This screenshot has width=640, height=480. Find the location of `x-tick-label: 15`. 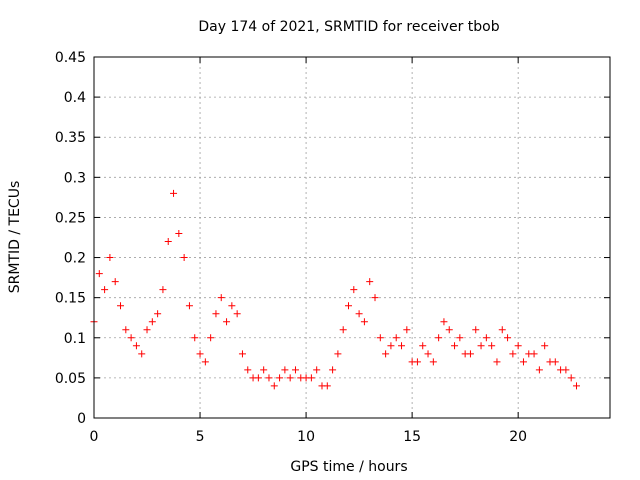

x-tick-label: 15 is located at coordinates (412, 437).